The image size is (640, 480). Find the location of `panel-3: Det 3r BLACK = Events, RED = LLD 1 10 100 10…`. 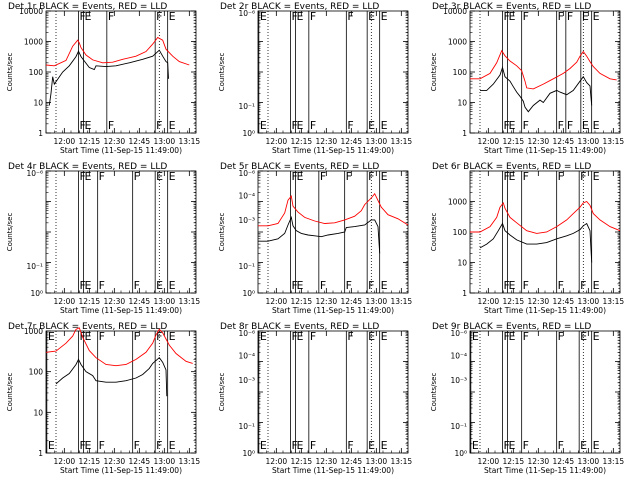

panel-3: Det 3r BLACK = Events, RED = LLD 1 10 100 10… is located at coordinates (527, 78).